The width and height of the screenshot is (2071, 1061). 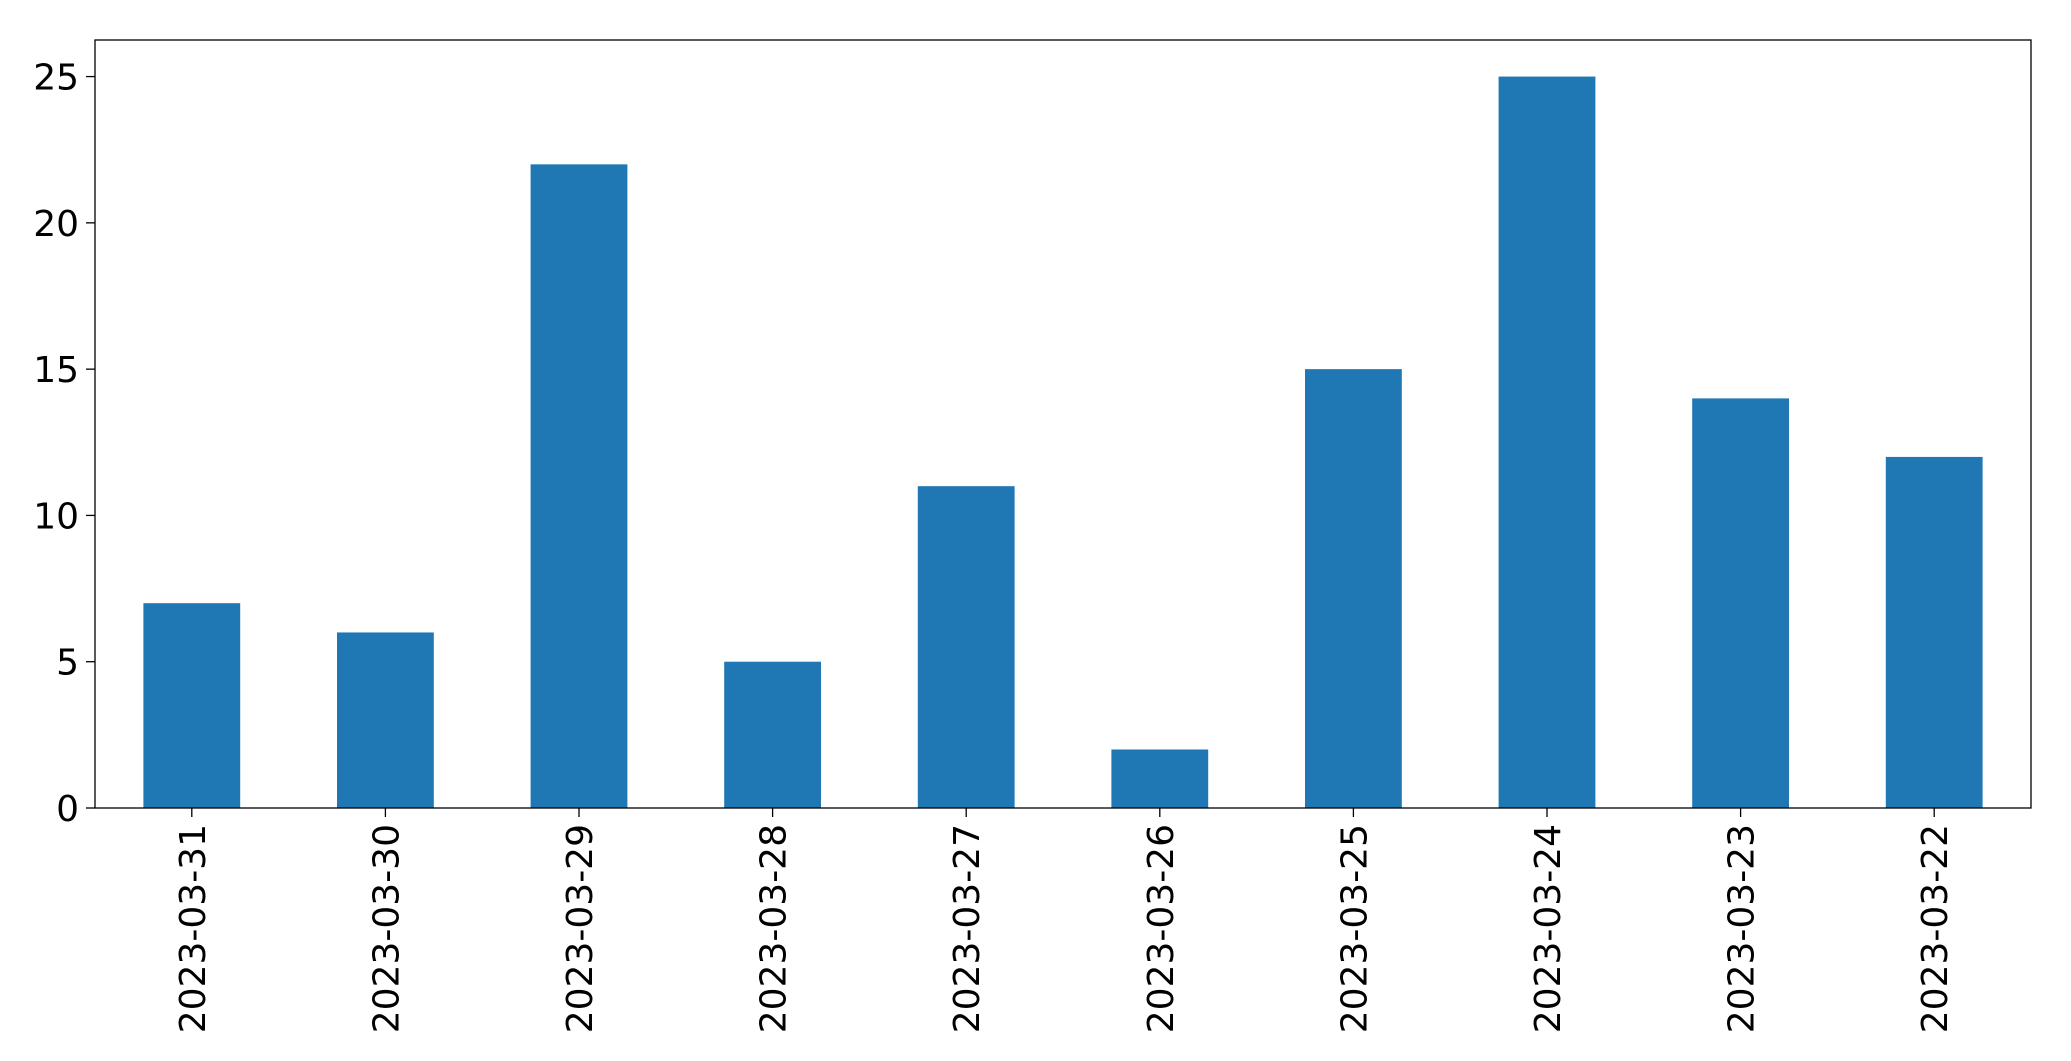 What do you see at coordinates (580, 928) in the screenshot?
I see `x-tick-label: 2023-03-29` at bounding box center [580, 928].